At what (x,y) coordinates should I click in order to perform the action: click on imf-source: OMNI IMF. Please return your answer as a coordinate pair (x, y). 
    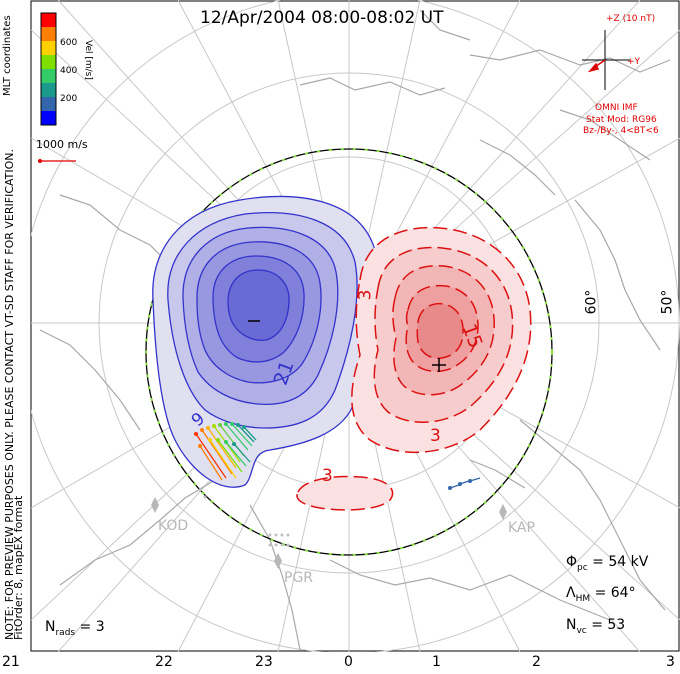
    Looking at the image, I should click on (616, 108).